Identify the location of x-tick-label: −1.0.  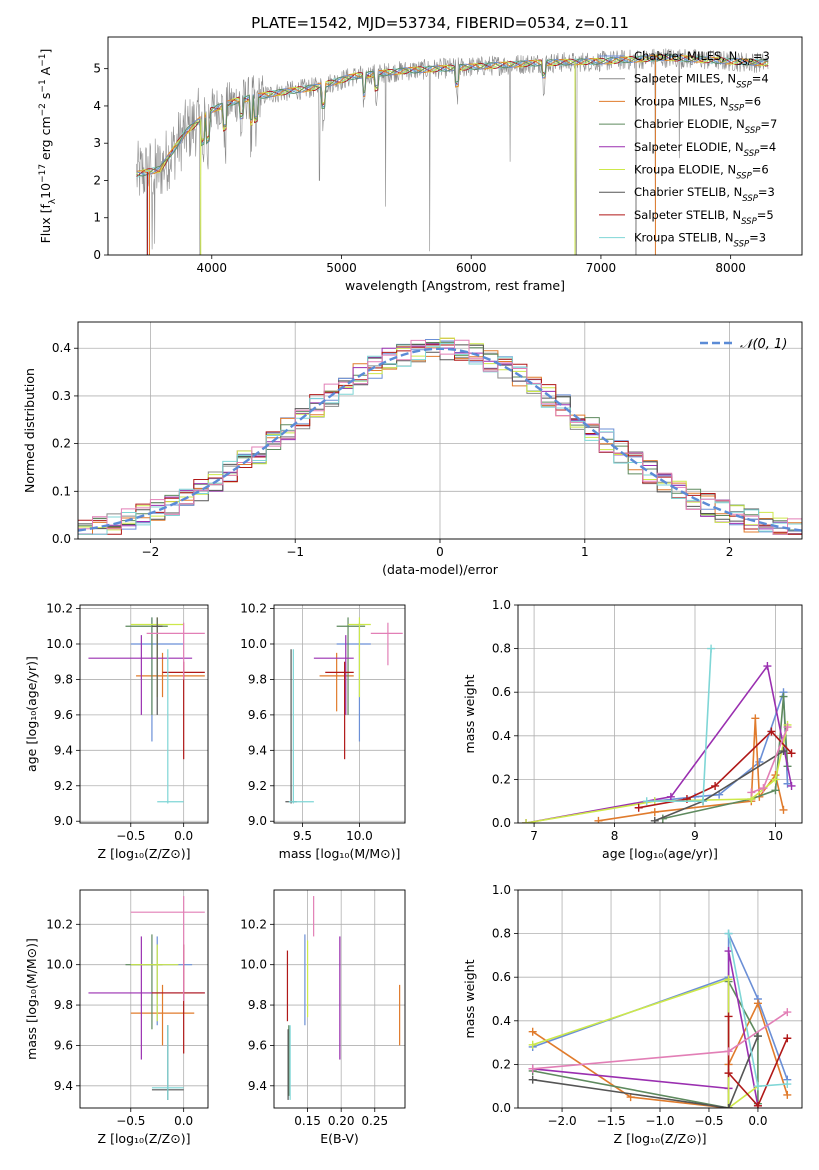
(659, 1121).